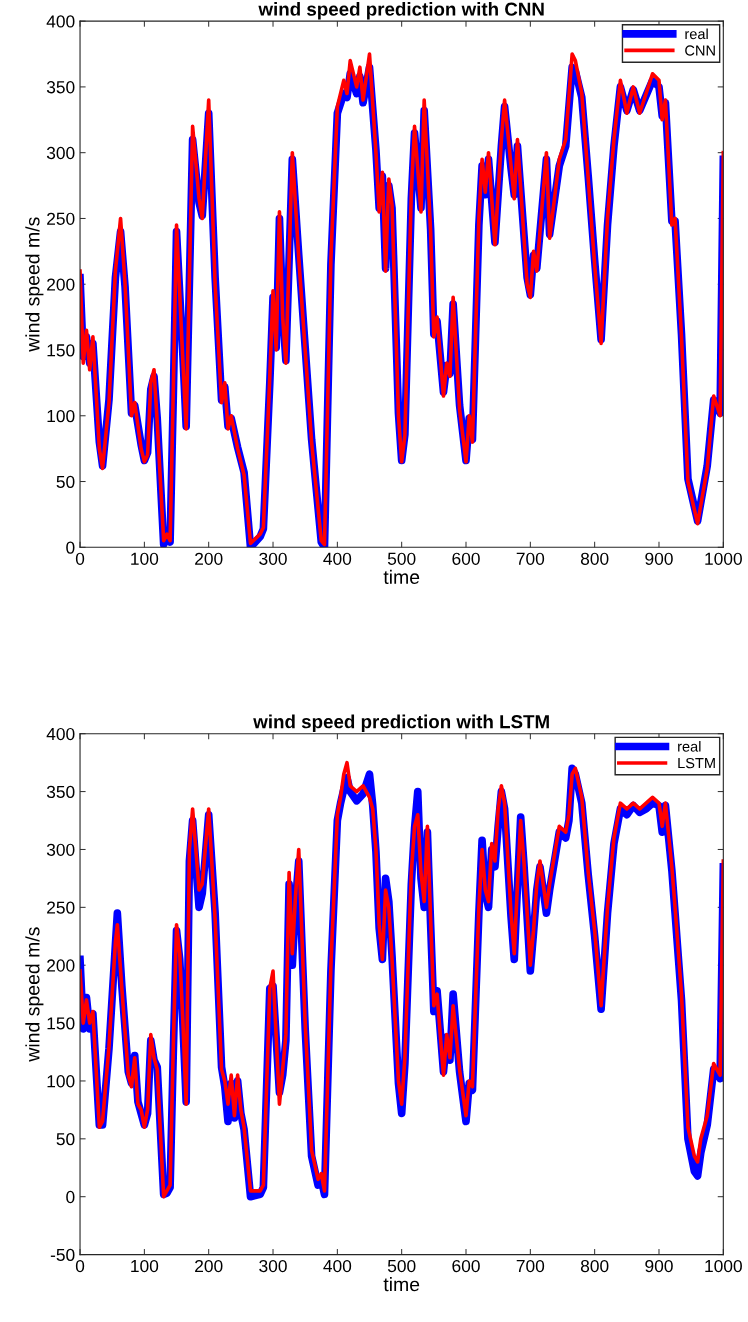 The width and height of the screenshot is (748, 1322). What do you see at coordinates (696, 763) in the screenshot?
I see `legend-label: LSTM` at bounding box center [696, 763].